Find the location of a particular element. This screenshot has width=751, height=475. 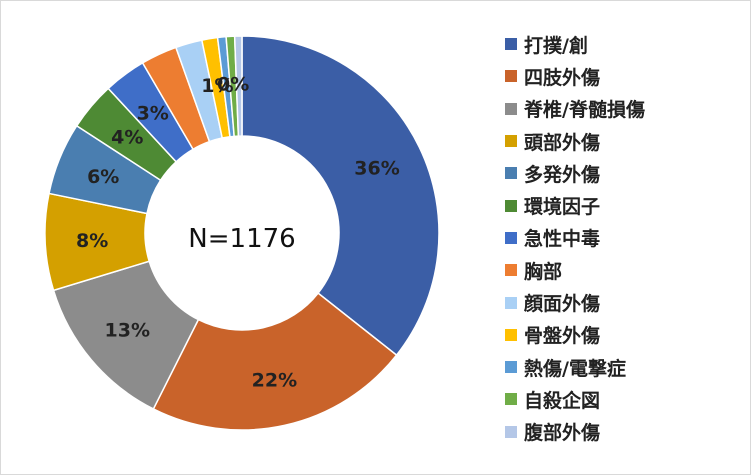

legend-label: 脊椎/脊髄損傷 is located at coordinates (584, 110).